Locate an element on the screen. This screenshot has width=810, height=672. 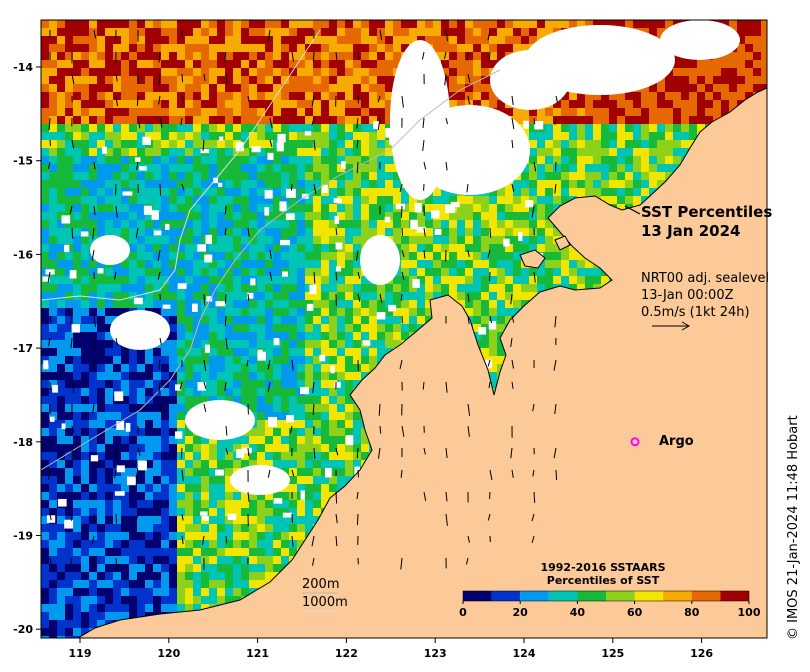
lat-tick-label: -17 is located at coordinates (23, 348).